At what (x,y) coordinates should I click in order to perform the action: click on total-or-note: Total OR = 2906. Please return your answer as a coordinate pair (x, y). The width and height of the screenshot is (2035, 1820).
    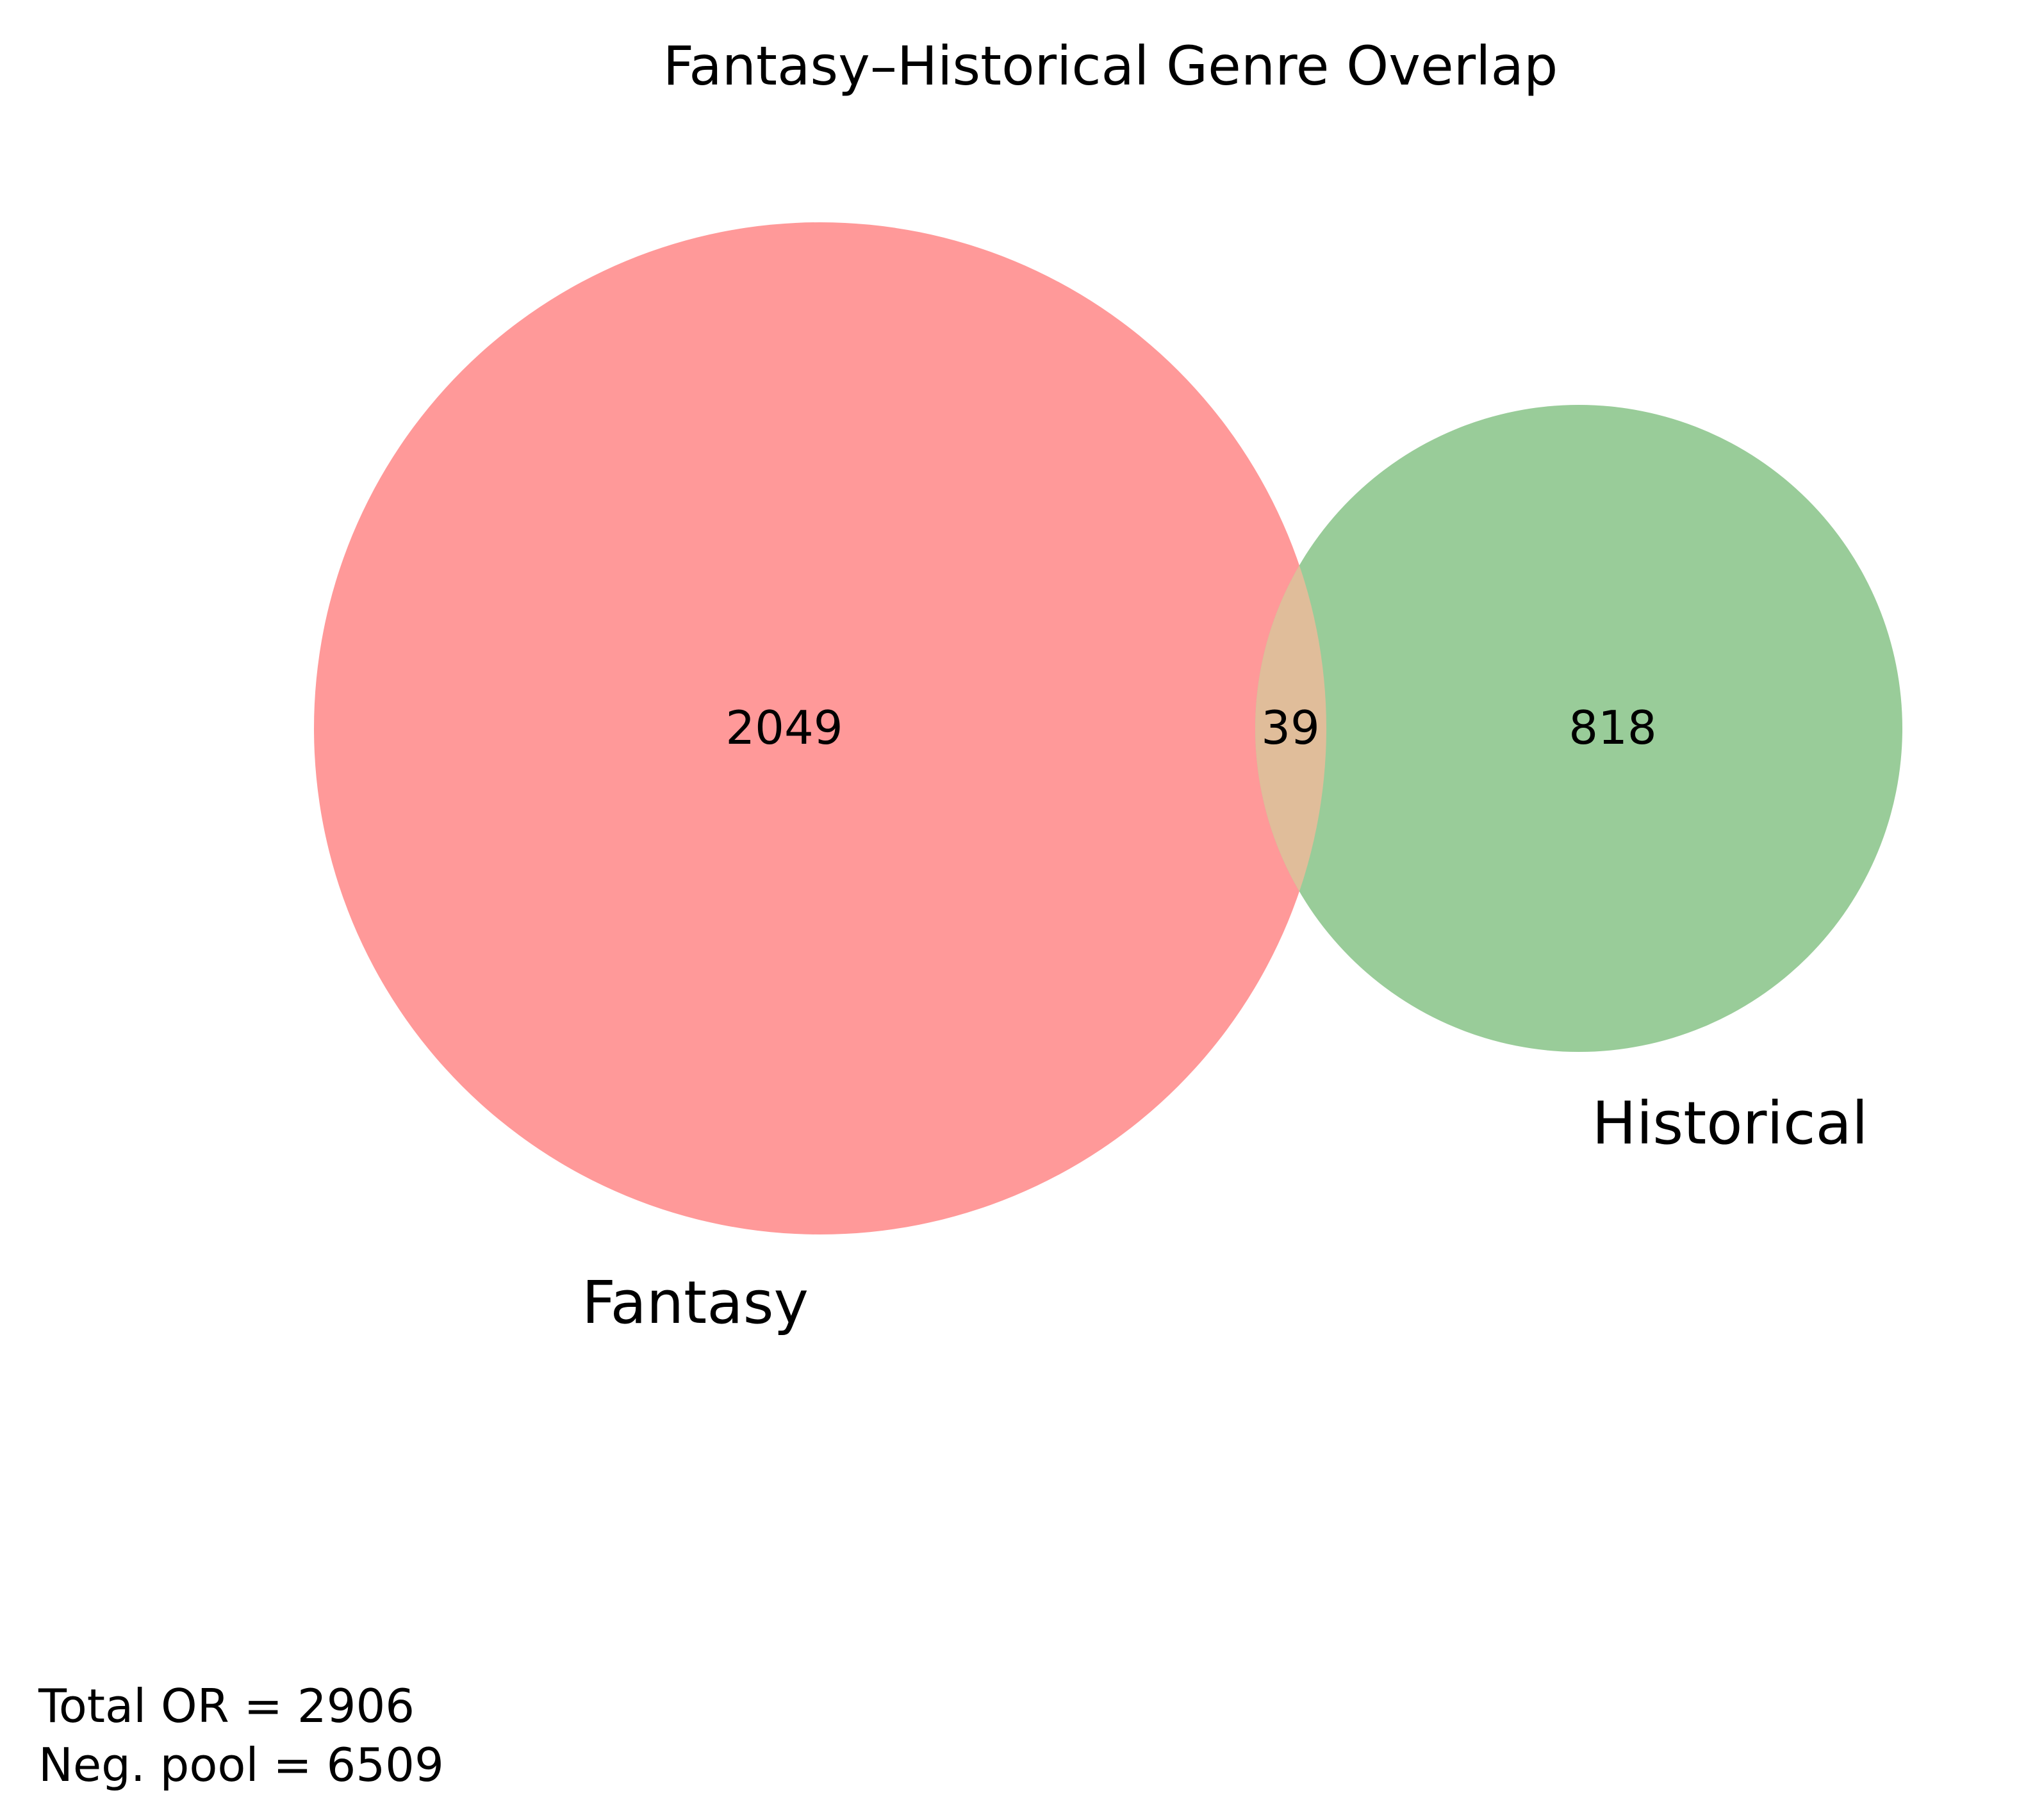
    Looking at the image, I should click on (226, 1706).